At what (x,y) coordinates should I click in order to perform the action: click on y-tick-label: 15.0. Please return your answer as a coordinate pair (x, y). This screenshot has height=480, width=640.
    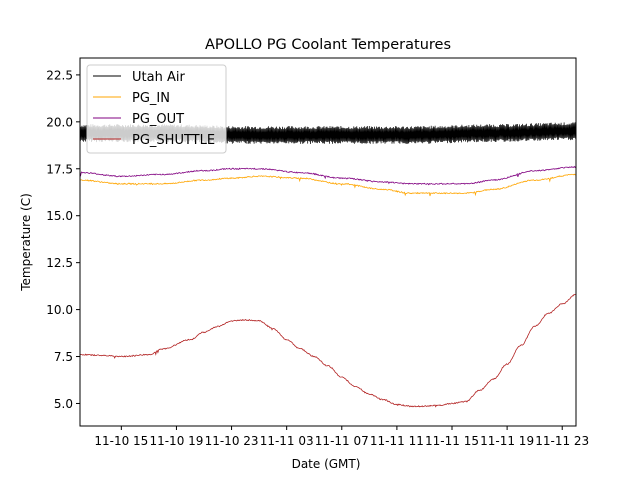
    Looking at the image, I should click on (59, 216).